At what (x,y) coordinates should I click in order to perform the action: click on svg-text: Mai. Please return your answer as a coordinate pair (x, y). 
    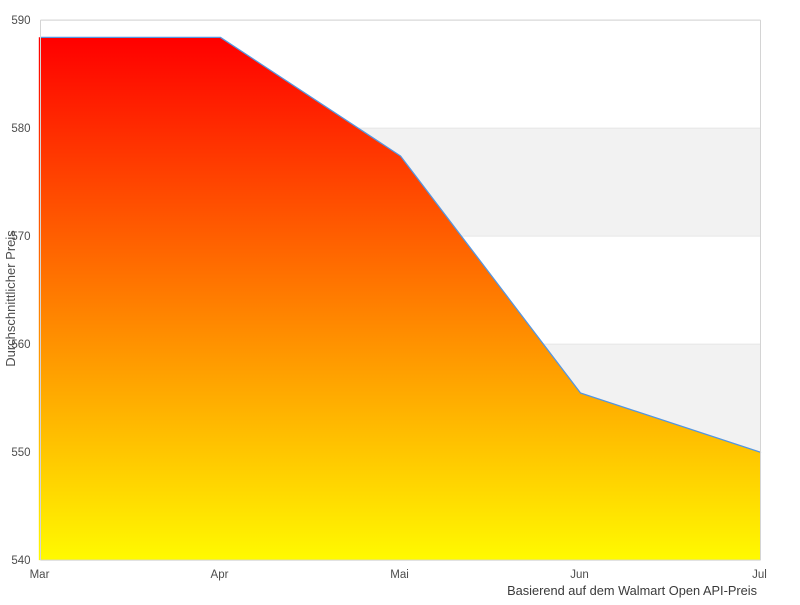
    Looking at the image, I should click on (399, 575).